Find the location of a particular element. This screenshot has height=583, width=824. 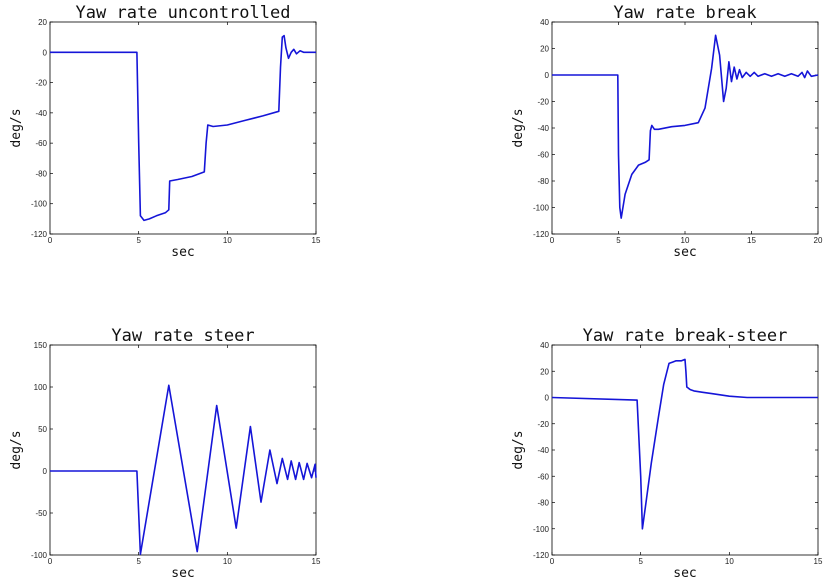

y-tick-label: 50 is located at coordinates (42, 429).